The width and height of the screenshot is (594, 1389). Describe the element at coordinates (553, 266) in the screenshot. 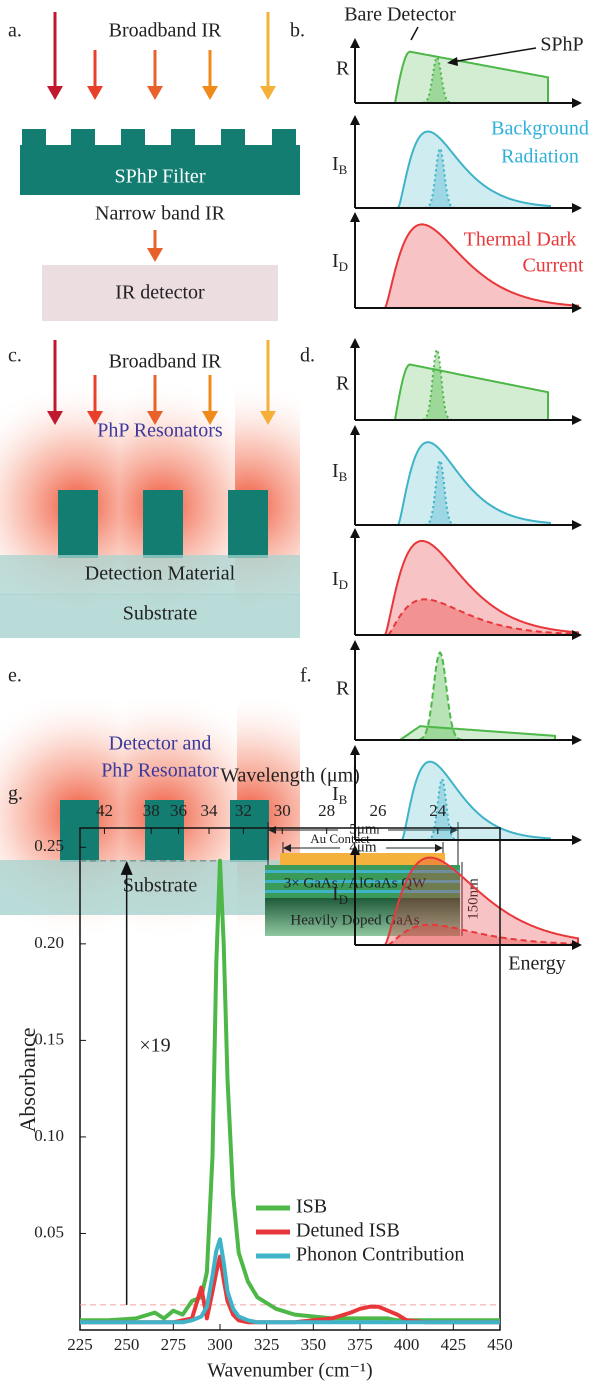

I see `dark-current-note: Current` at that location.